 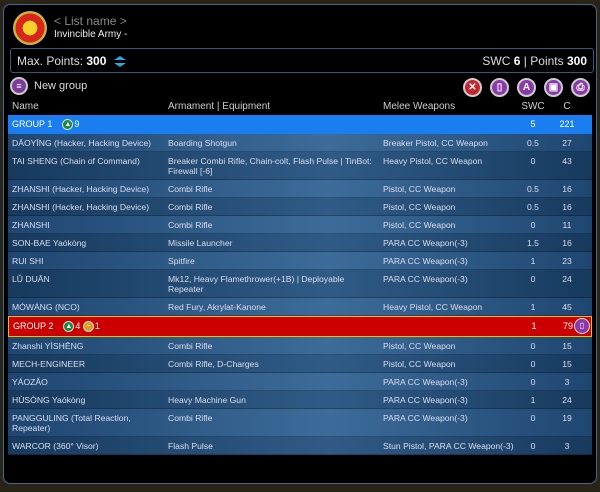 What do you see at coordinates (77, 124) in the screenshot?
I see `order-count: 9` at bounding box center [77, 124].